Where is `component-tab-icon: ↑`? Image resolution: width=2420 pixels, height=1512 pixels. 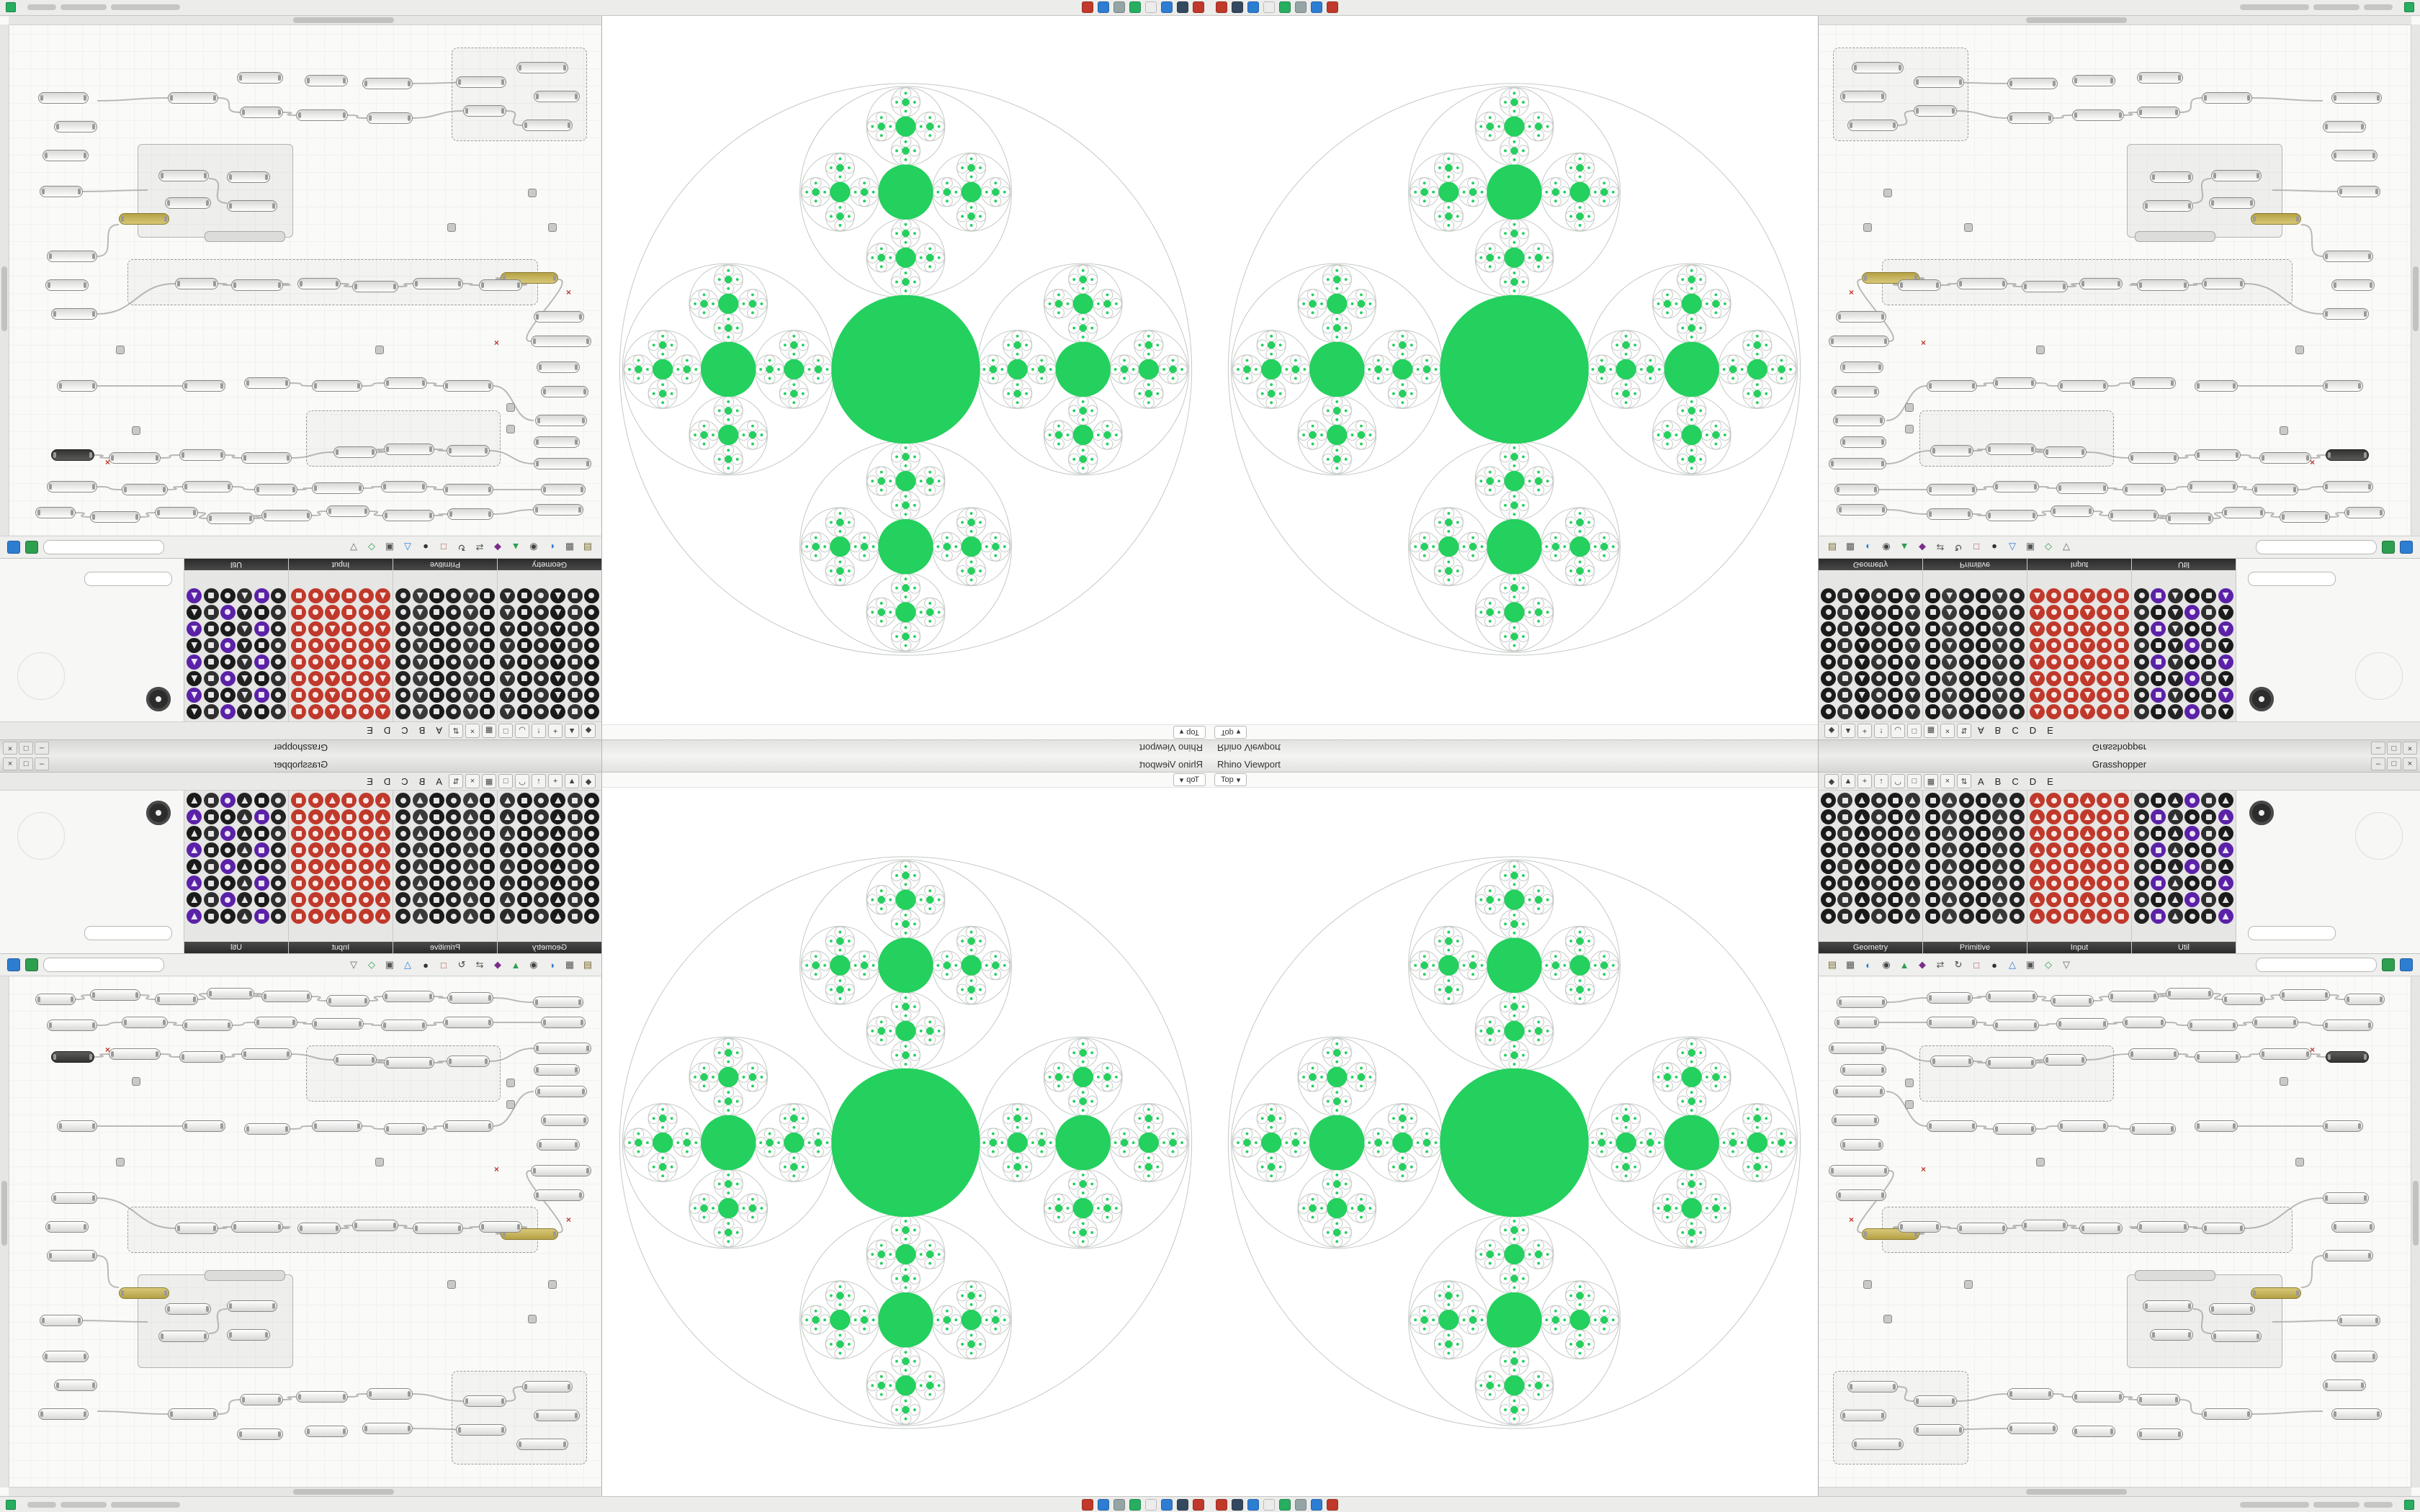 component-tab-icon: ↑ is located at coordinates (539, 731).